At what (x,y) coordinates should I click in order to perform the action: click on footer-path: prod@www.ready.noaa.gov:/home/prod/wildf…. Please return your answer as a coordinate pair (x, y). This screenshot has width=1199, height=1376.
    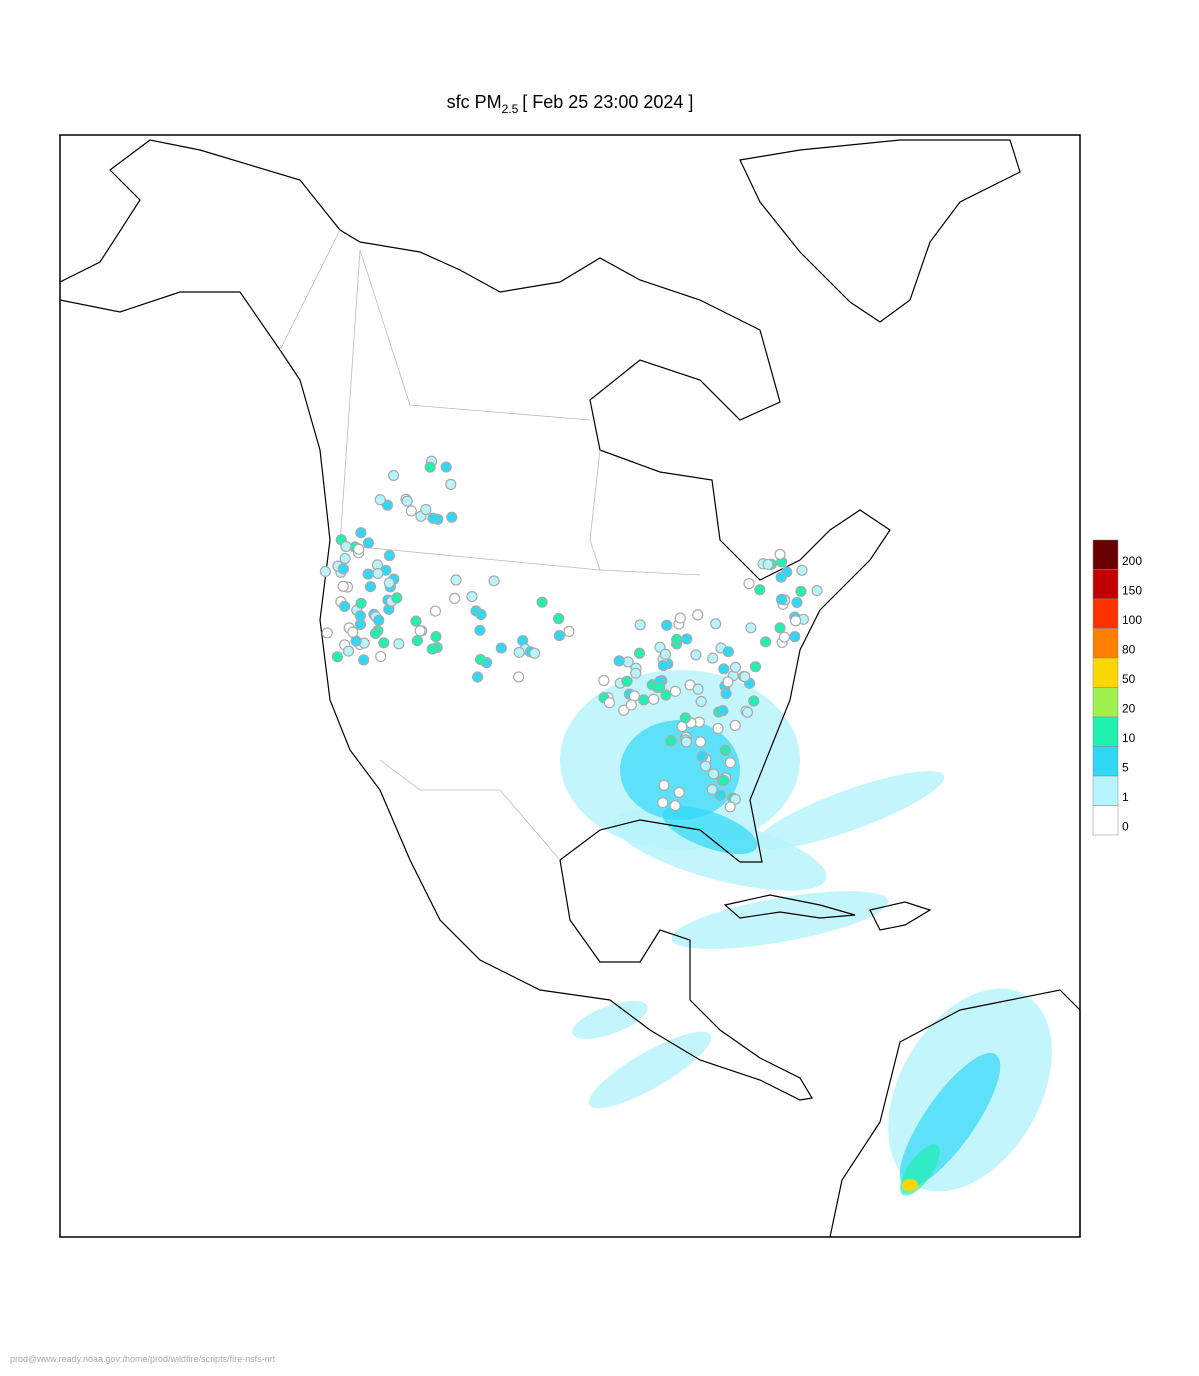
    Looking at the image, I should click on (143, 1359).